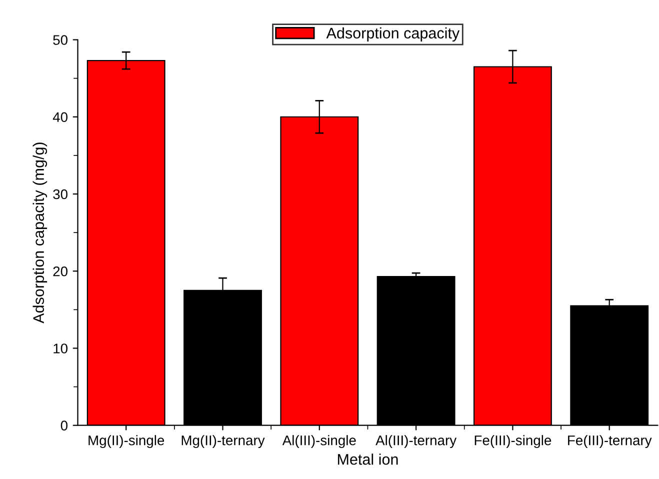 The height and width of the screenshot is (479, 659). What do you see at coordinates (60, 194) in the screenshot?
I see `y-tick-label: 30` at bounding box center [60, 194].